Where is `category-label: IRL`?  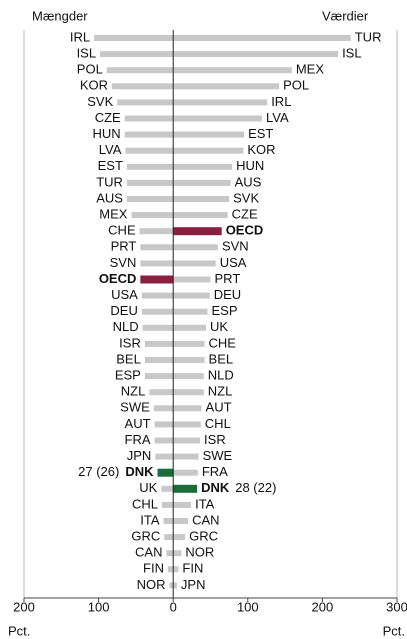 category-label: IRL is located at coordinates (281, 101).